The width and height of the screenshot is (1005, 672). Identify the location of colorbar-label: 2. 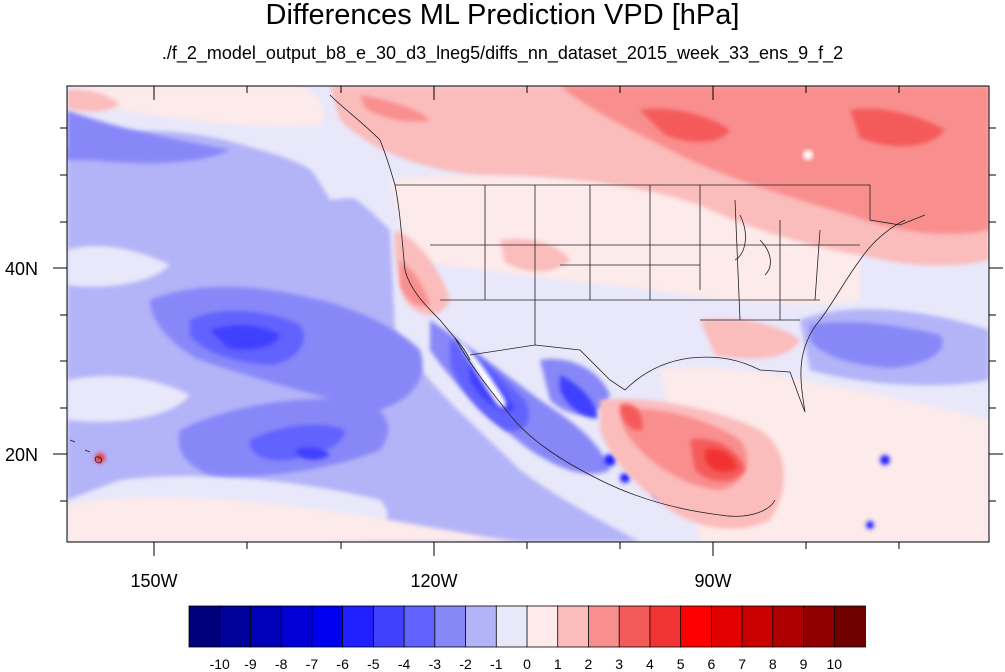
(589, 664).